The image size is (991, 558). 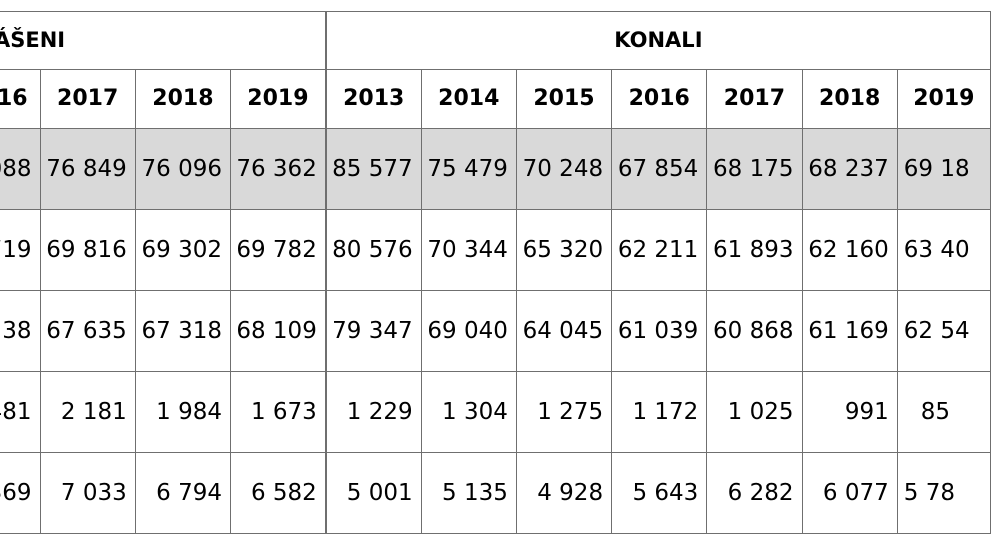 What do you see at coordinates (659, 493) in the screenshot?
I see `table-cell: 5 643` at bounding box center [659, 493].